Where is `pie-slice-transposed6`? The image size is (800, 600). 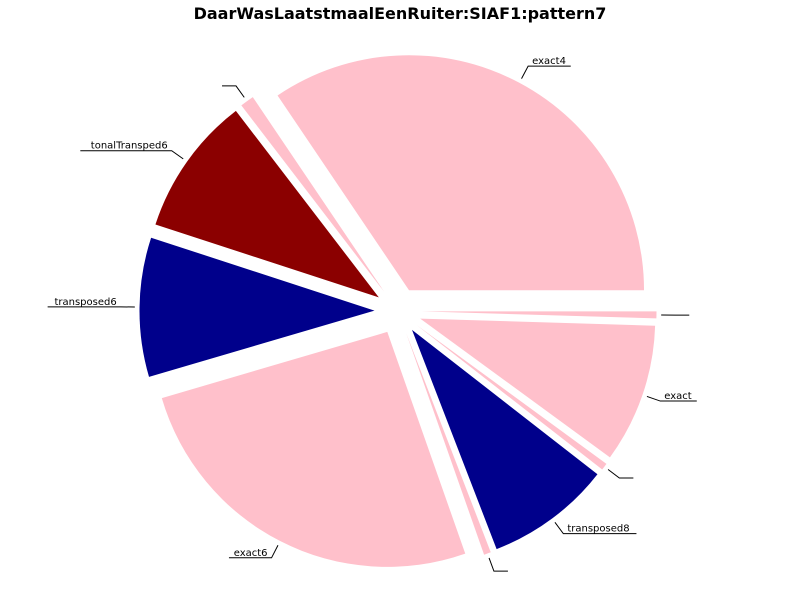 pie-slice-transposed6 is located at coordinates (257, 307).